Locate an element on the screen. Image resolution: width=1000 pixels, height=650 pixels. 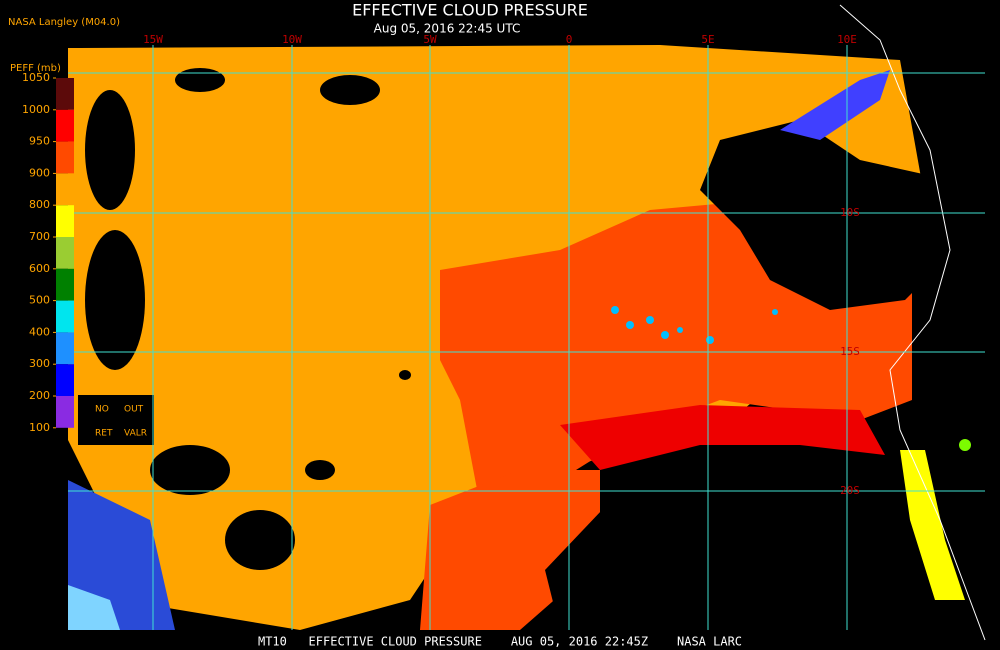
coastal-cloud is located at coordinates (932, 525).